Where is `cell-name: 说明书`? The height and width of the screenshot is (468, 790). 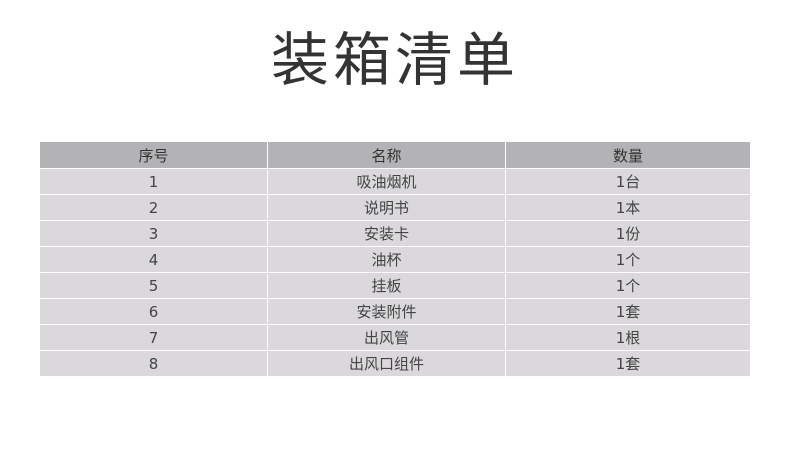
cell-name: 说明书 is located at coordinates (386, 207).